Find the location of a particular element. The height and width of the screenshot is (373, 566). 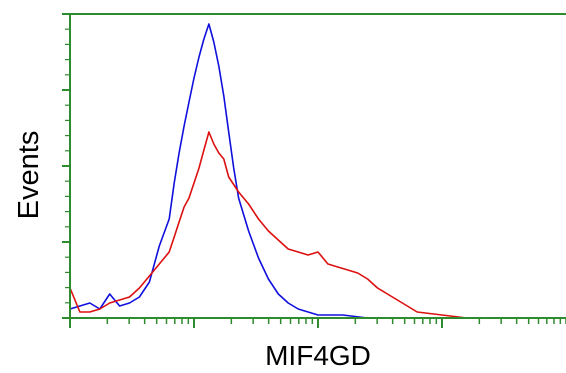

x-axis-title: MIF4GD is located at coordinates (318, 355).